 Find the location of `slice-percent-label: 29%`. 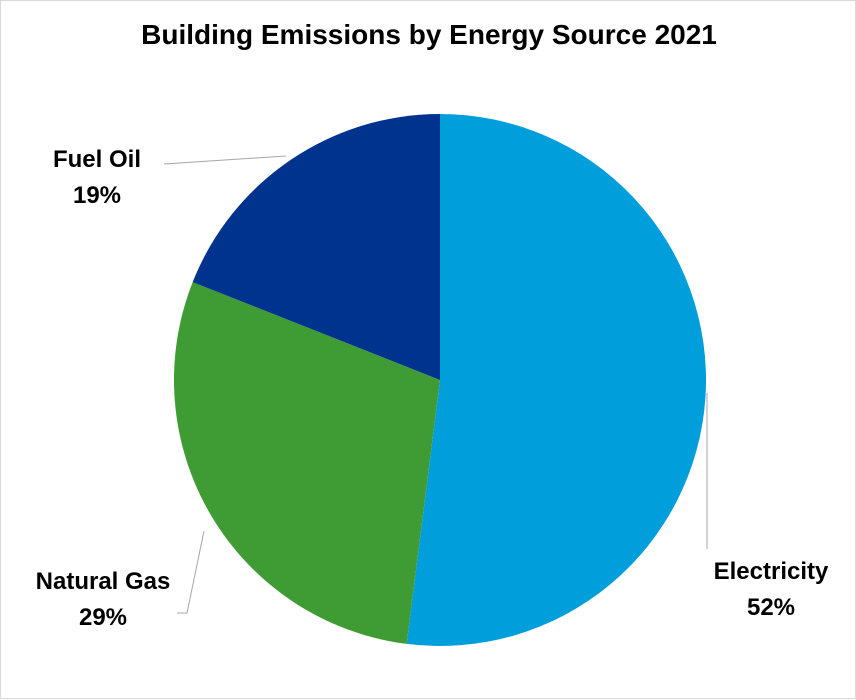

slice-percent-label: 29% is located at coordinates (103, 617).